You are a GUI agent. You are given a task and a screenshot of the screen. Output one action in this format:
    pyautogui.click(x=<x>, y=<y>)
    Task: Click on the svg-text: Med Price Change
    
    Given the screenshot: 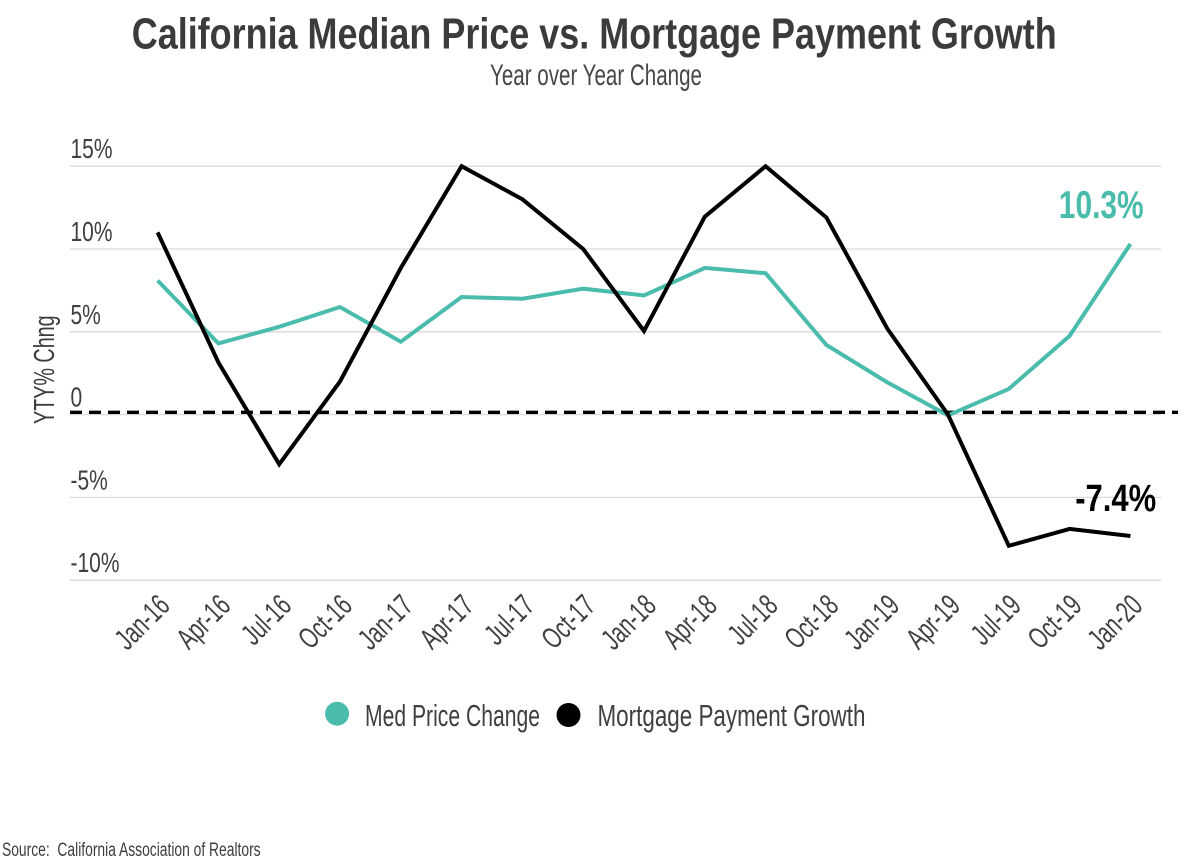 What is the action you would take?
    pyautogui.click(x=452, y=715)
    